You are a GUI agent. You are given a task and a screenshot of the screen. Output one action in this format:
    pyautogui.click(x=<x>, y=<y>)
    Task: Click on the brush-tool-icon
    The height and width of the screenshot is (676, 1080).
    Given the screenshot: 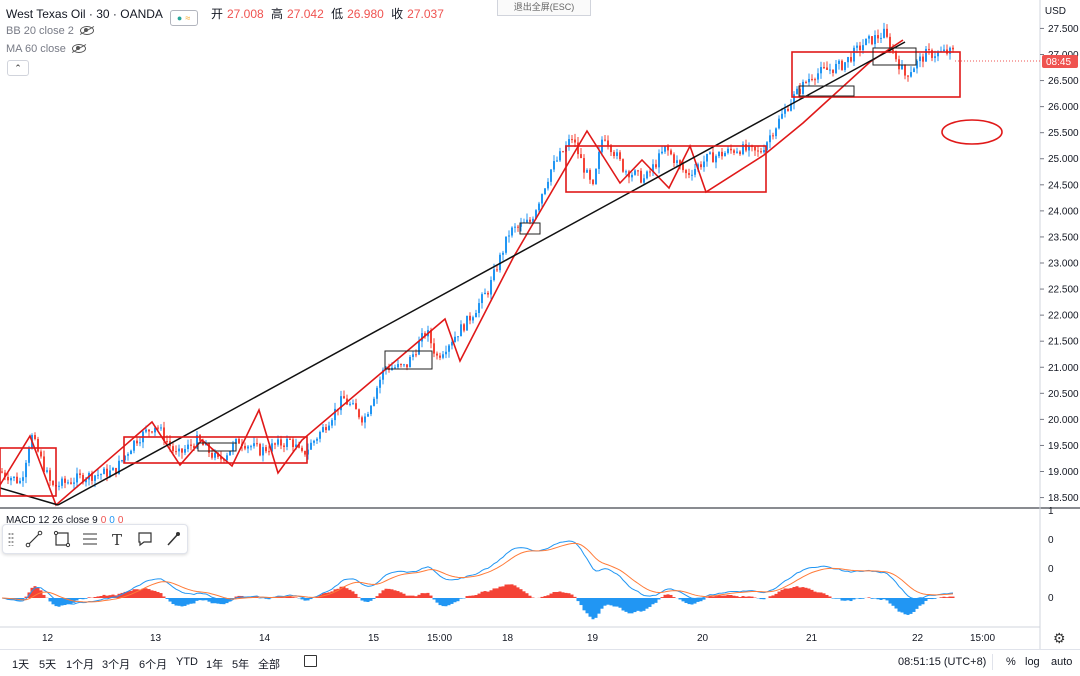 What is the action you would take?
    pyautogui.click(x=173, y=539)
    